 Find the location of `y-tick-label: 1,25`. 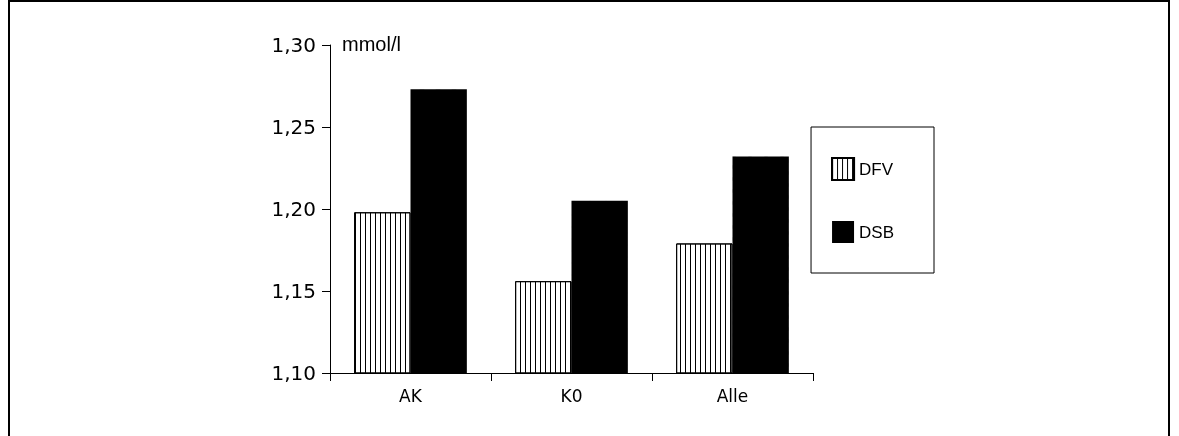

y-tick-label: 1,25 is located at coordinates (293, 127).